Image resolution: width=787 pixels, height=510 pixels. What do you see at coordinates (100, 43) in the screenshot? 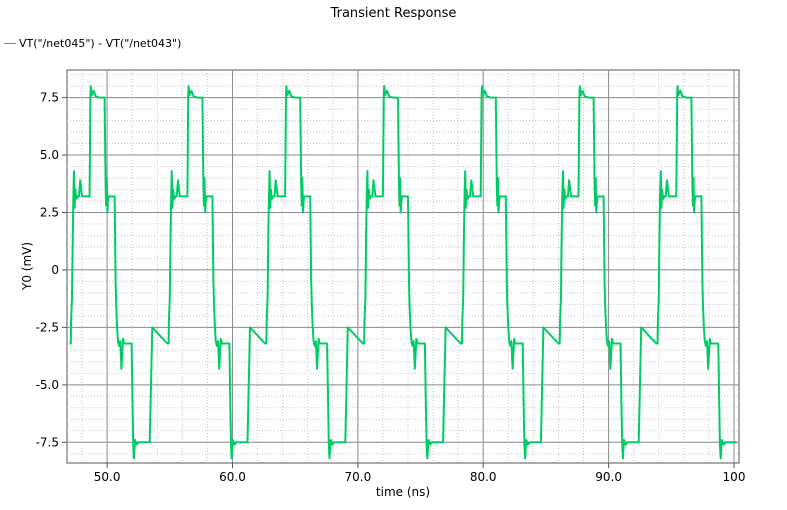
I see `legend-label: VT("/net045") - VT("/net043")` at bounding box center [100, 43].